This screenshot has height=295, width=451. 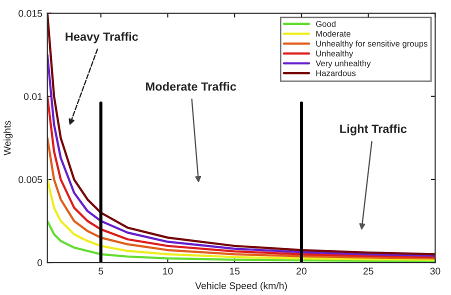 What do you see at coordinates (39, 262) in the screenshot?
I see `y-tick-label: 0` at bounding box center [39, 262].